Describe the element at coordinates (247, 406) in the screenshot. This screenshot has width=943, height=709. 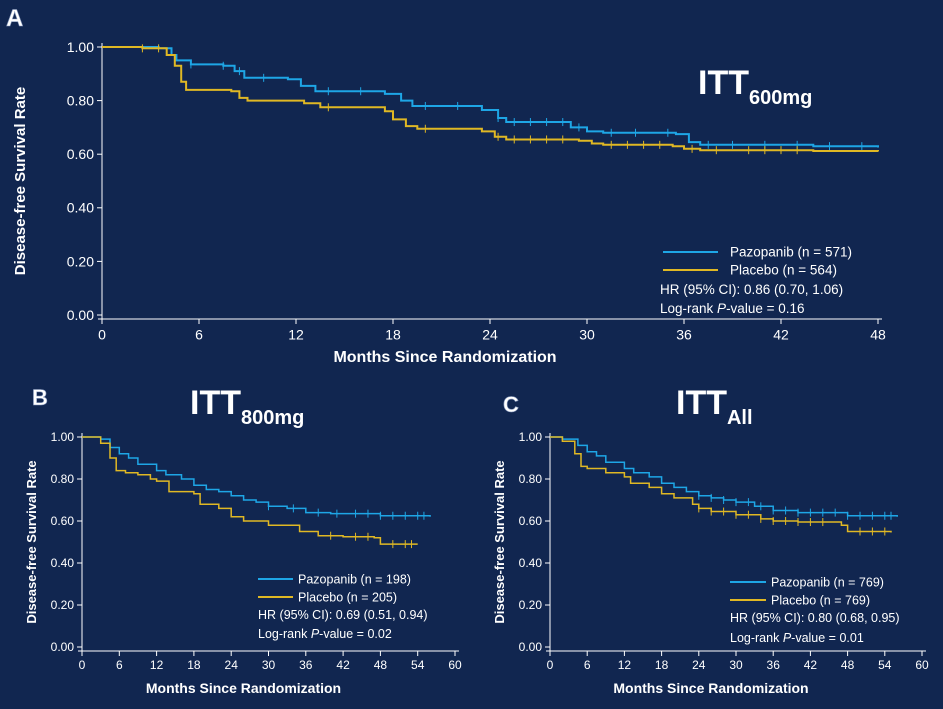
I see `chart-title: ITT800mg` at that location.